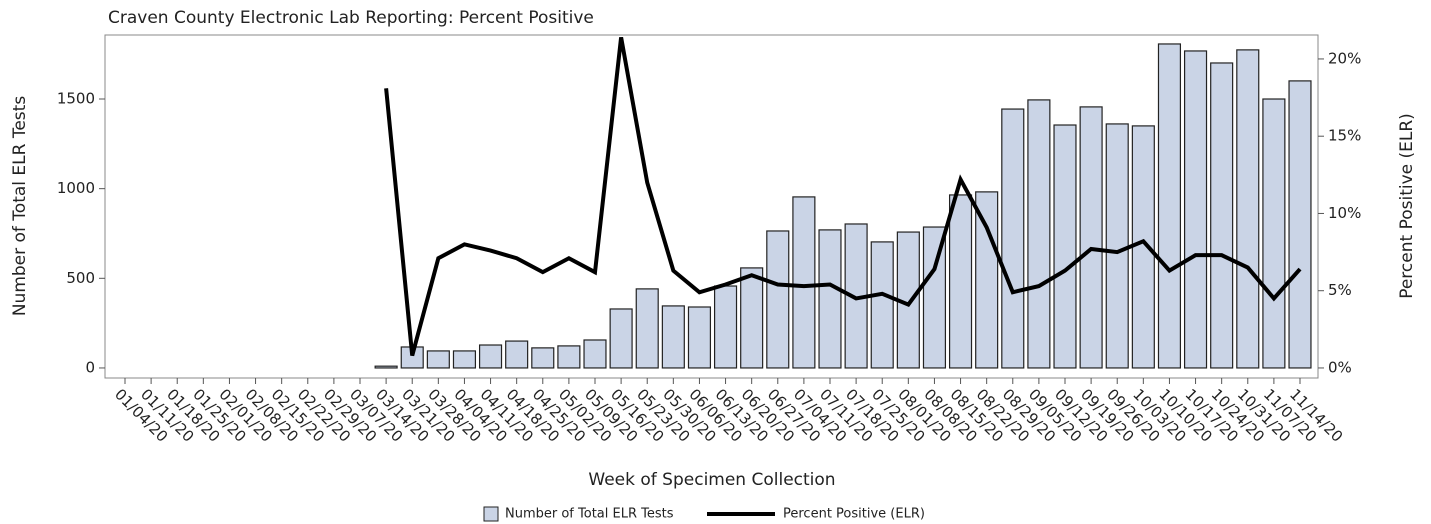 This screenshot has height=524, width=1431. Describe the element at coordinates (80, 278) in the screenshot. I see `y-tick-label: 500` at that location.